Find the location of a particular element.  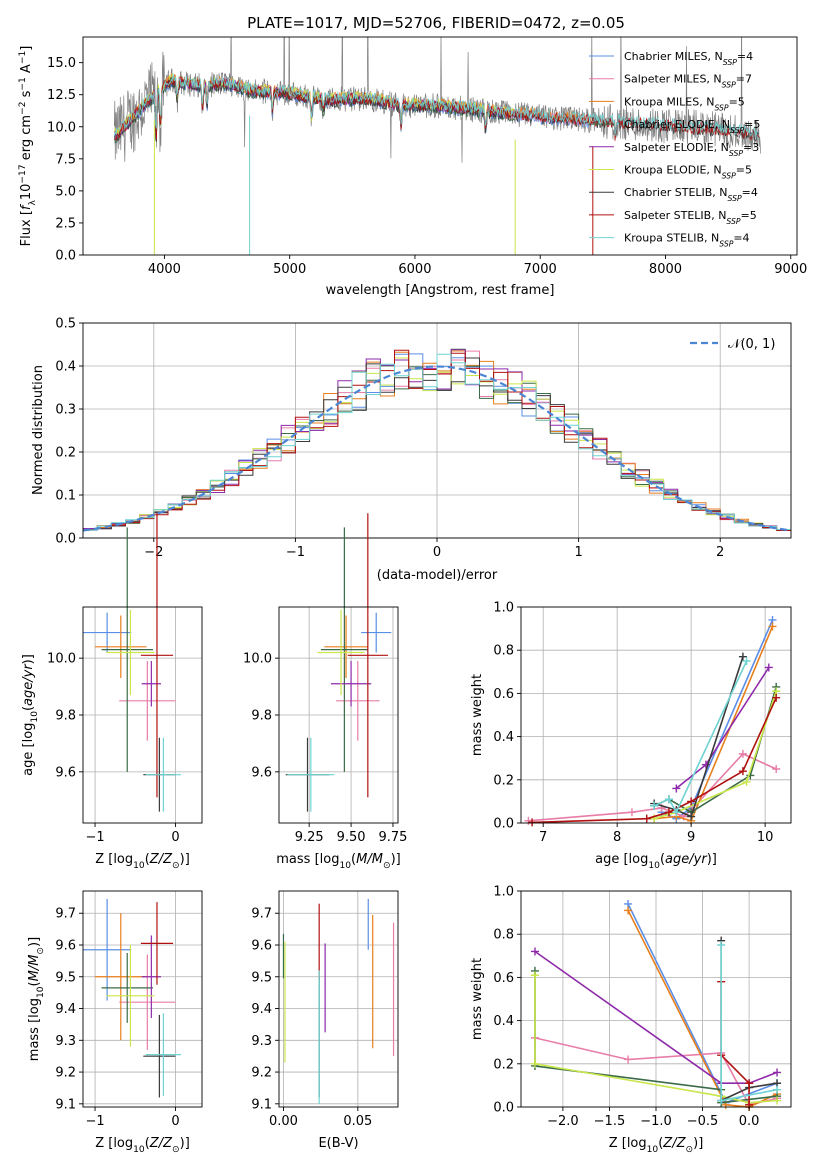

legend-entry-salpeter-miles: Salpeter MILES, NSSP=7 is located at coordinates (688, 81).